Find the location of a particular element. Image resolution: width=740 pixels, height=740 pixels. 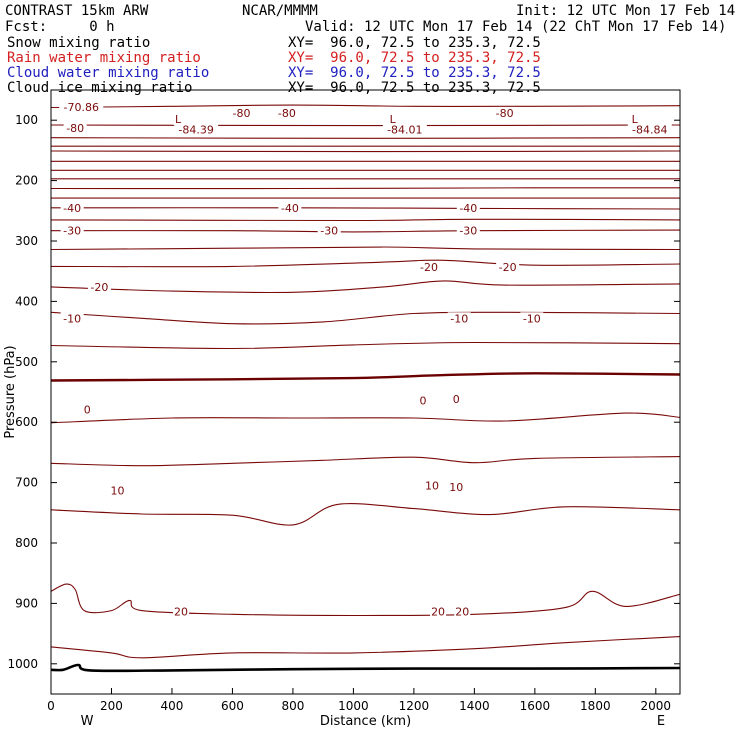

organization-label: NCAR/MMMM is located at coordinates (280, 11).